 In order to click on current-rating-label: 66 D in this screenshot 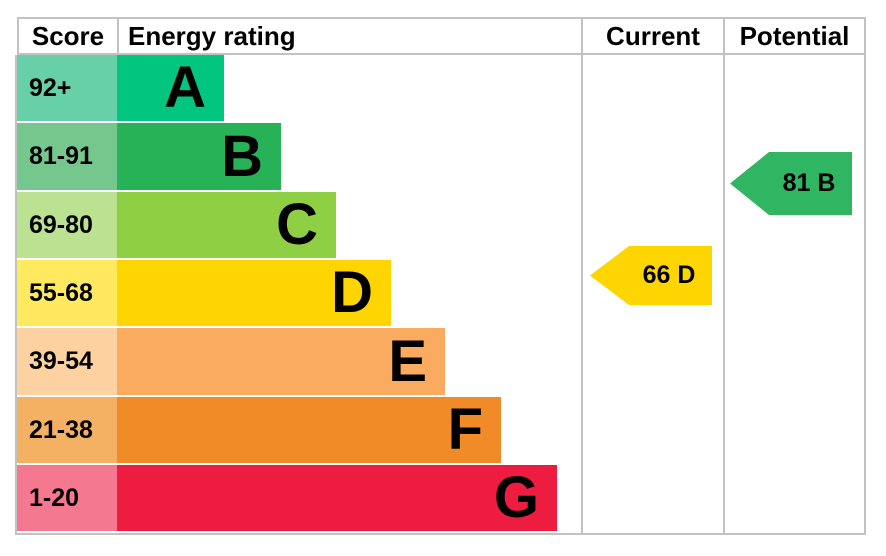, I will do `click(669, 275)`.